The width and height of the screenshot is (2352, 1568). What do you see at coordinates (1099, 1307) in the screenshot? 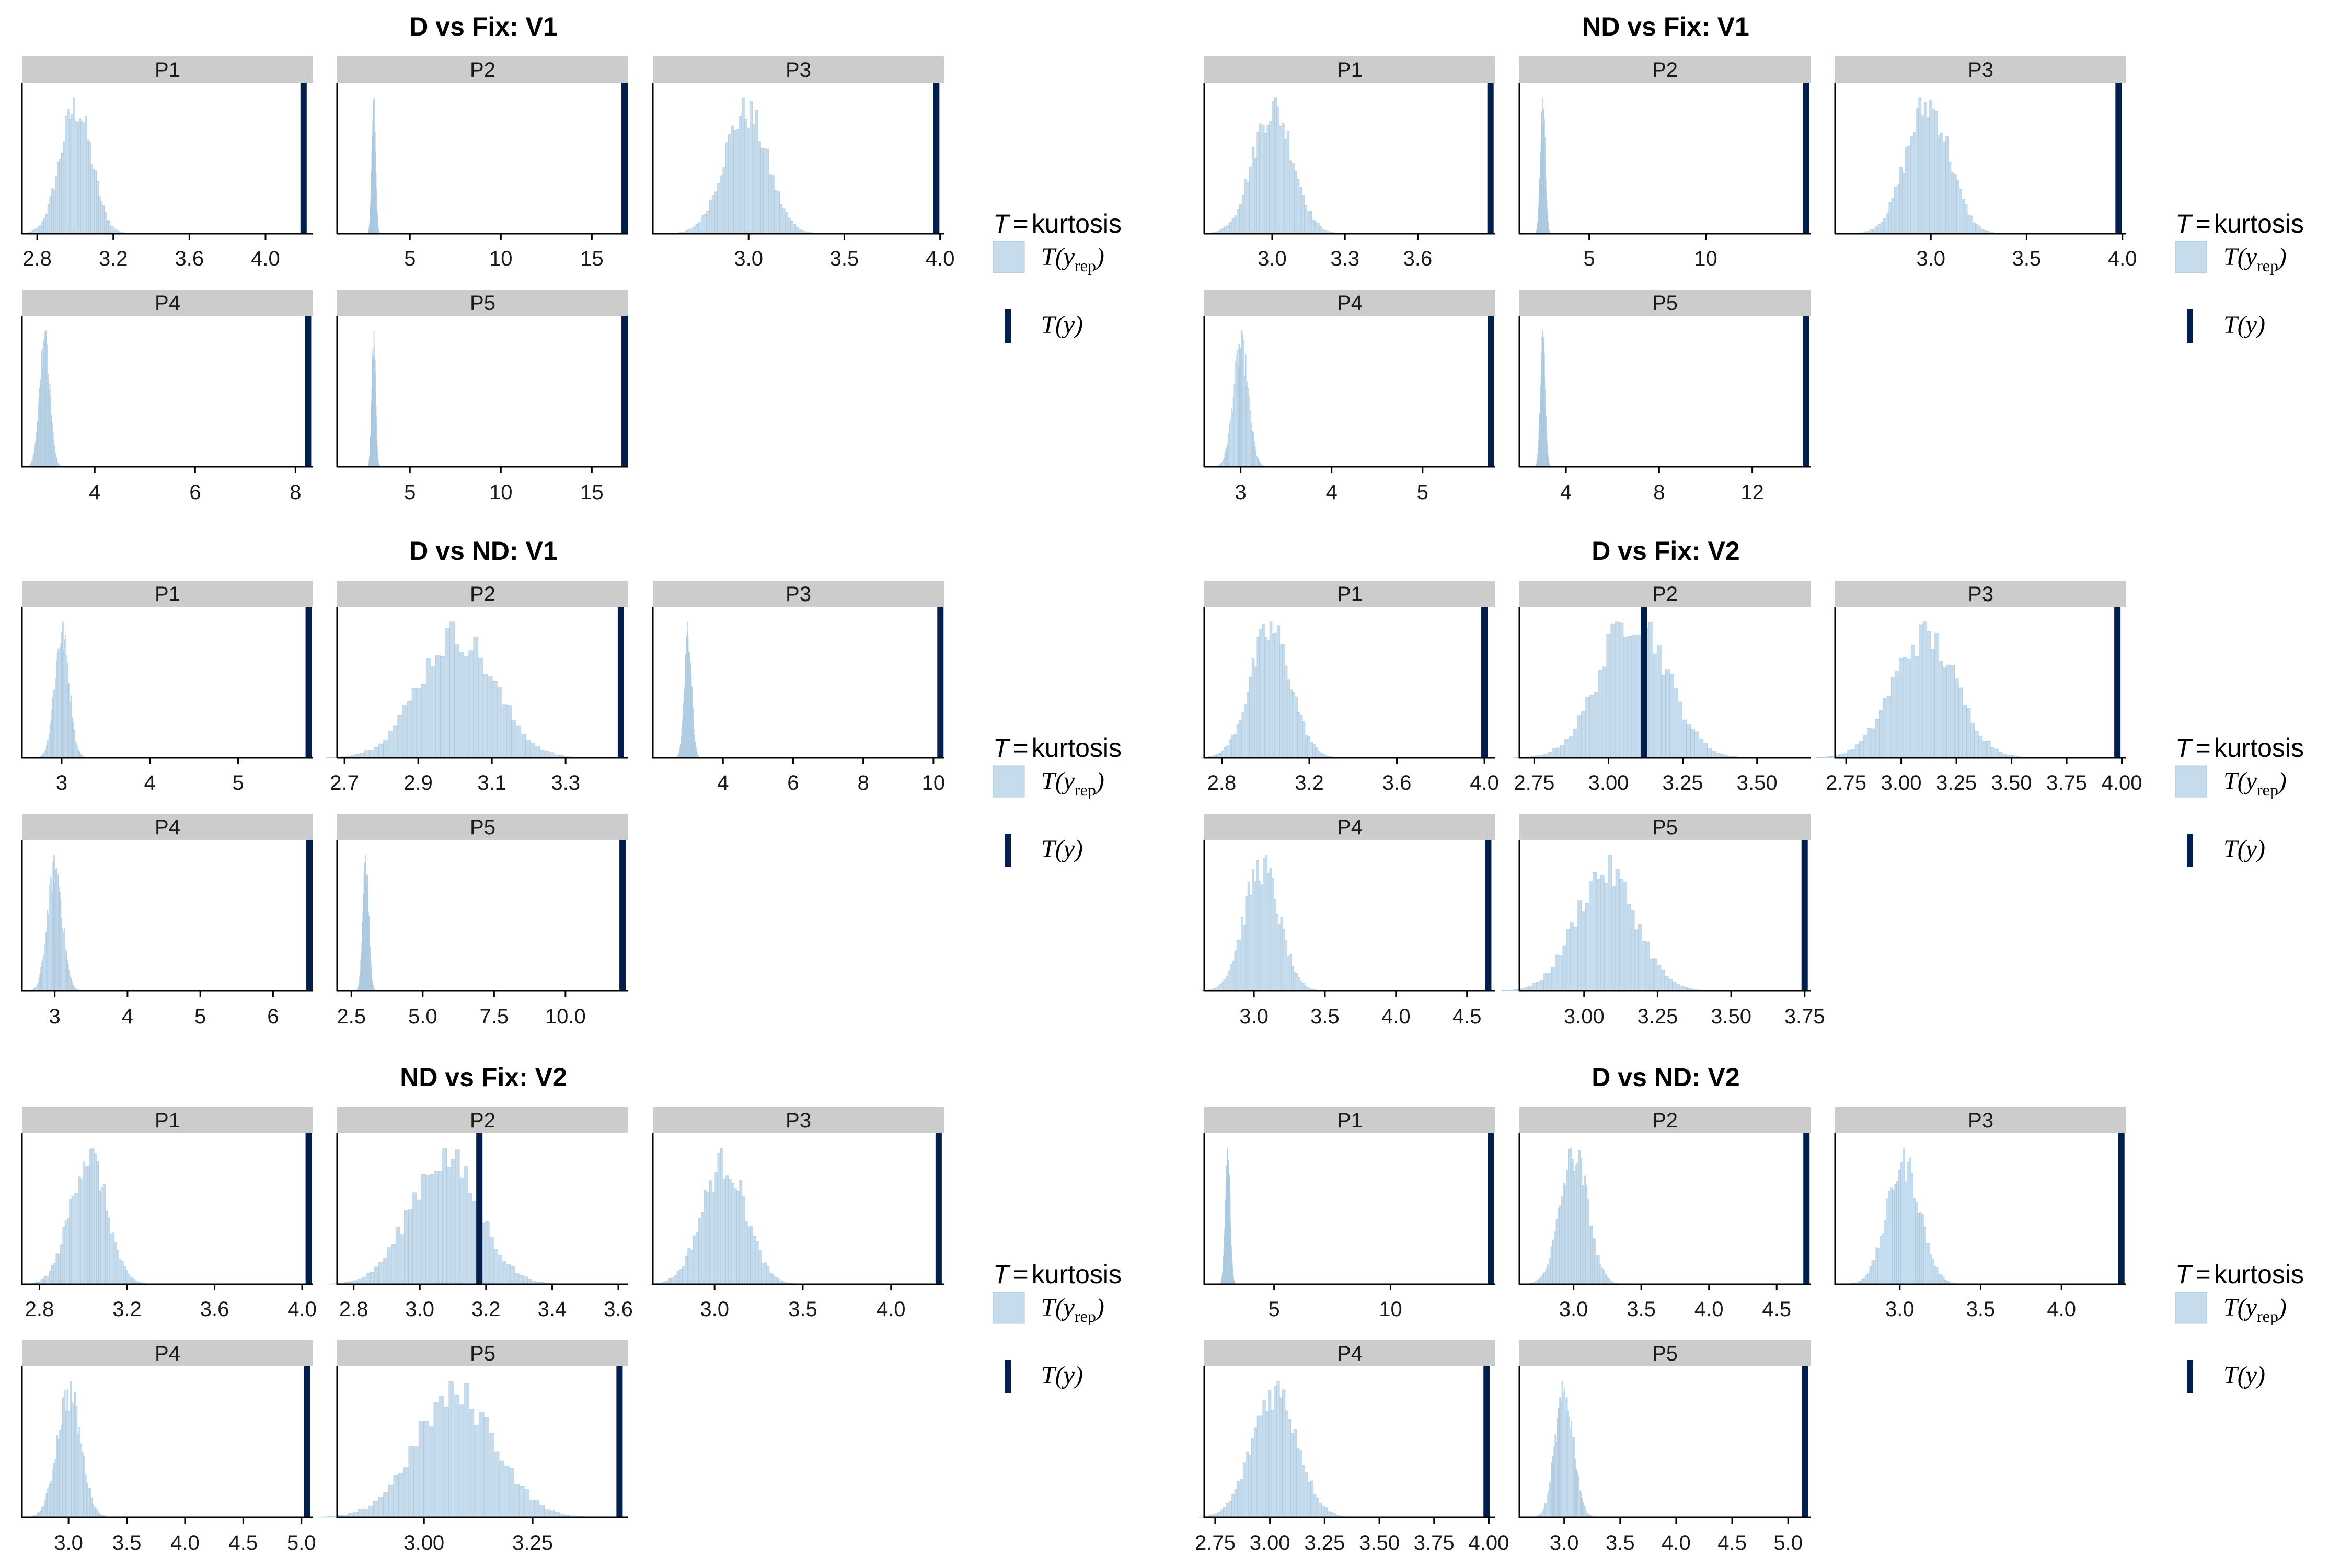
I see `legend-rep-close: )` at bounding box center [1099, 1307].